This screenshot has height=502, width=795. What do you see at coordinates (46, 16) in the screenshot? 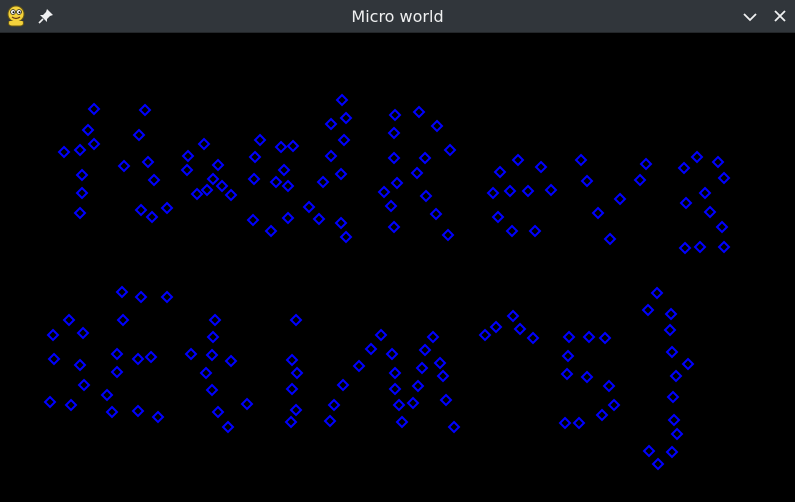
I see `pin-icon` at bounding box center [46, 16].